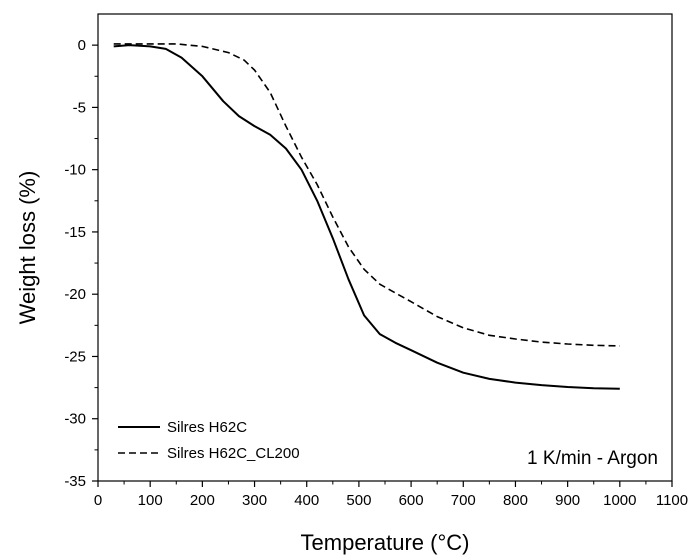 Image resolution: width=695 pixels, height=556 pixels. What do you see at coordinates (463, 500) in the screenshot?
I see `x-tick-label: 700` at bounding box center [463, 500].